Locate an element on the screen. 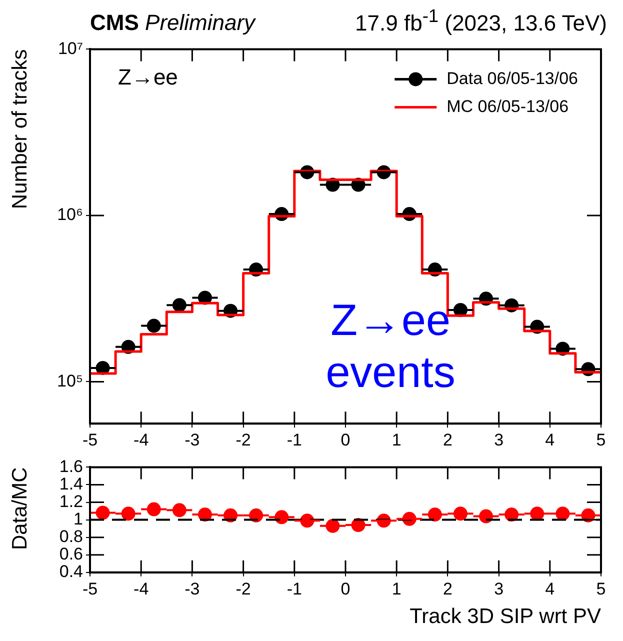  y-tick-label: 0.4 is located at coordinates (71, 572).